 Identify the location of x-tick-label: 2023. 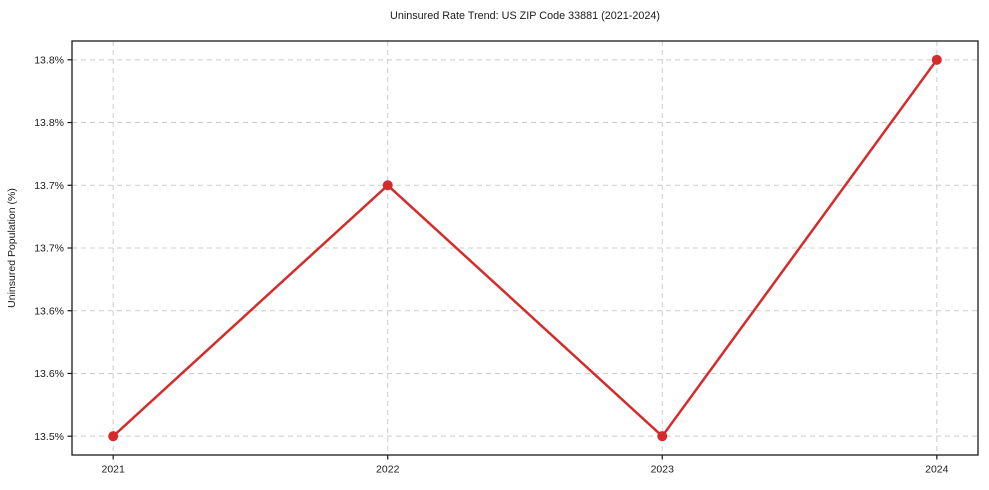
(663, 470).